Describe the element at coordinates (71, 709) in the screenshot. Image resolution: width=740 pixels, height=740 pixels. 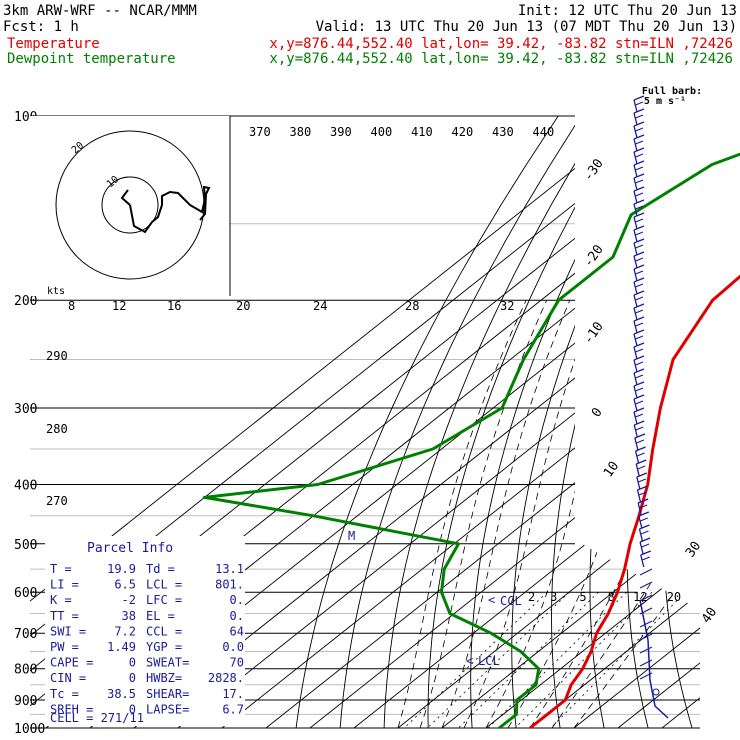
I see `parcel-key-left: SREH =` at that location.